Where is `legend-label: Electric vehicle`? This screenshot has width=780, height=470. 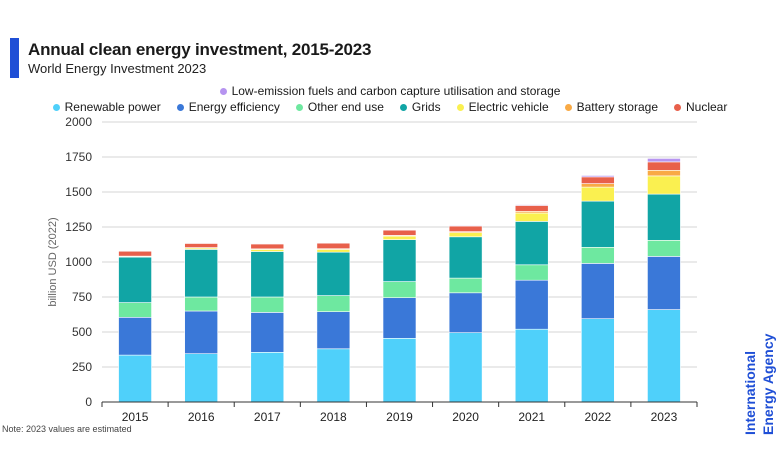
legend-label: Electric vehicle is located at coordinates (508, 107).